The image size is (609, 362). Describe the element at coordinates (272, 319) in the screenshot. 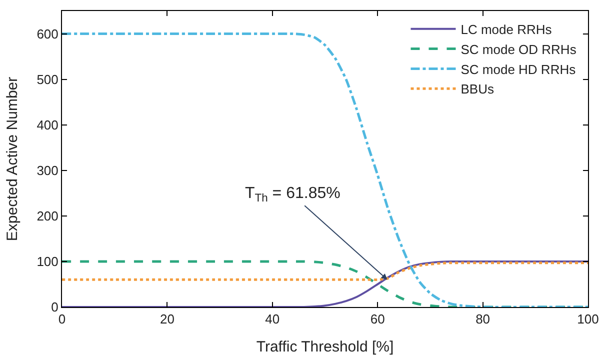

I see `x-tick-label: 40` at that location.